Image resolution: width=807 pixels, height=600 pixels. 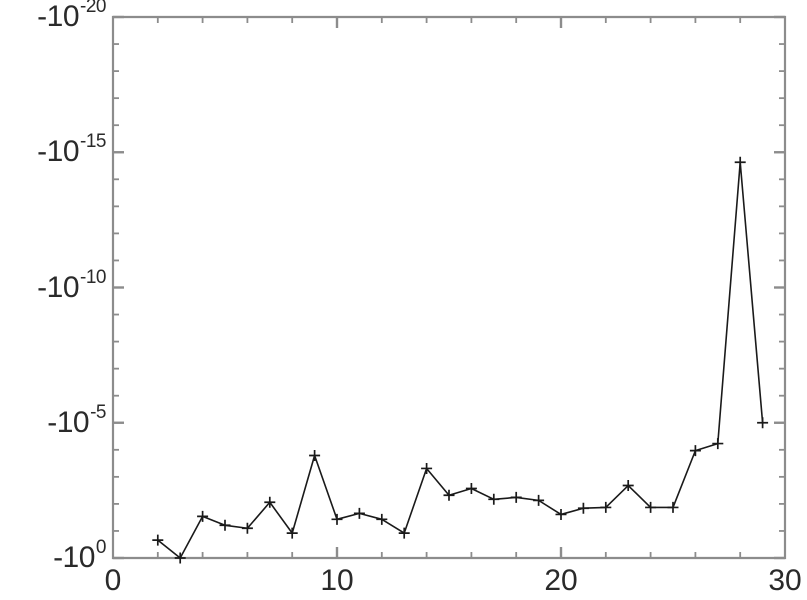 What do you see at coordinates (337, 580) in the screenshot?
I see `x-axis-tick-label: 10` at bounding box center [337, 580].